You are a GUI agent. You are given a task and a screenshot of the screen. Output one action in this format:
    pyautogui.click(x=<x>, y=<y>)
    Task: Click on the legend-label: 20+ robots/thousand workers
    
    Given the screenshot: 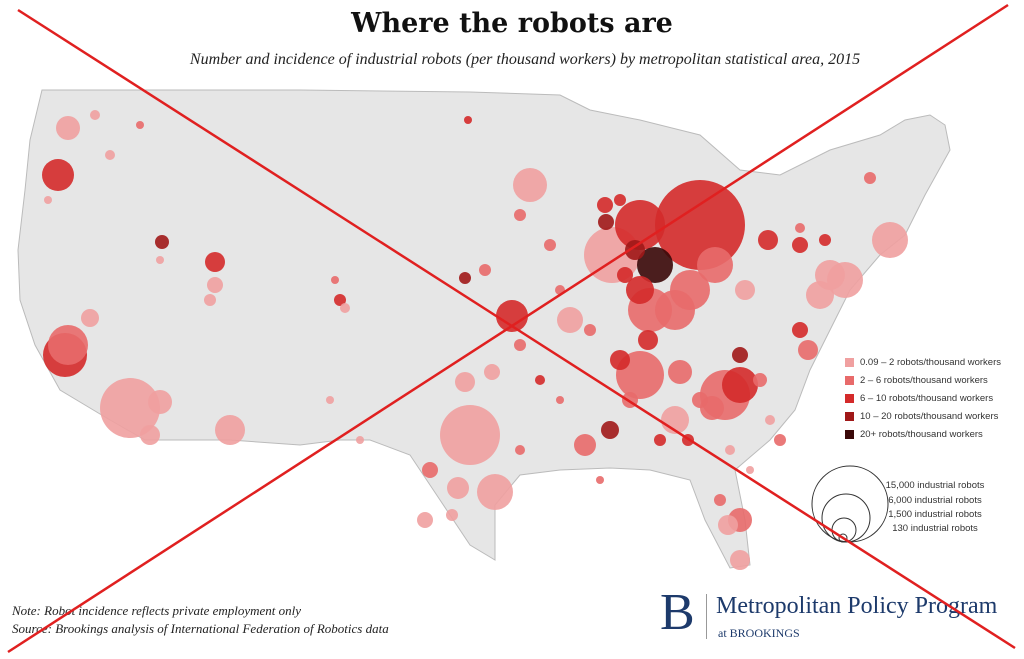 What is the action you would take?
    pyautogui.click(x=921, y=434)
    